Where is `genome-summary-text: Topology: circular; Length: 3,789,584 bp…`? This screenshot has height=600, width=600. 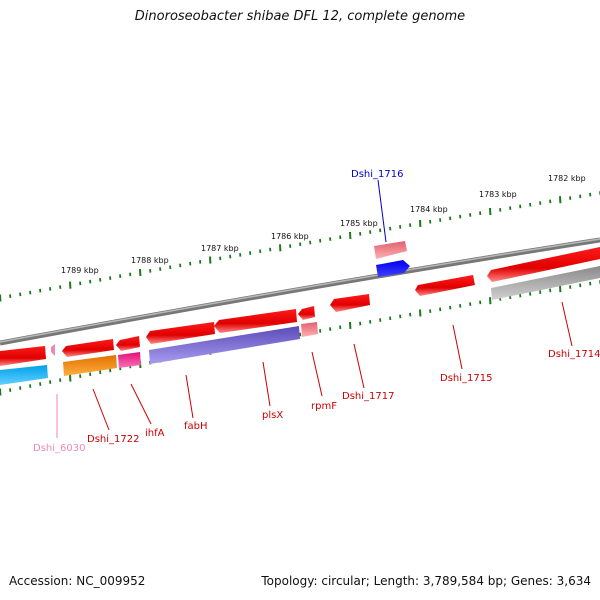 genome-summary-text: Topology: circular; Length: 3,789,584 bp… is located at coordinates (426, 581).